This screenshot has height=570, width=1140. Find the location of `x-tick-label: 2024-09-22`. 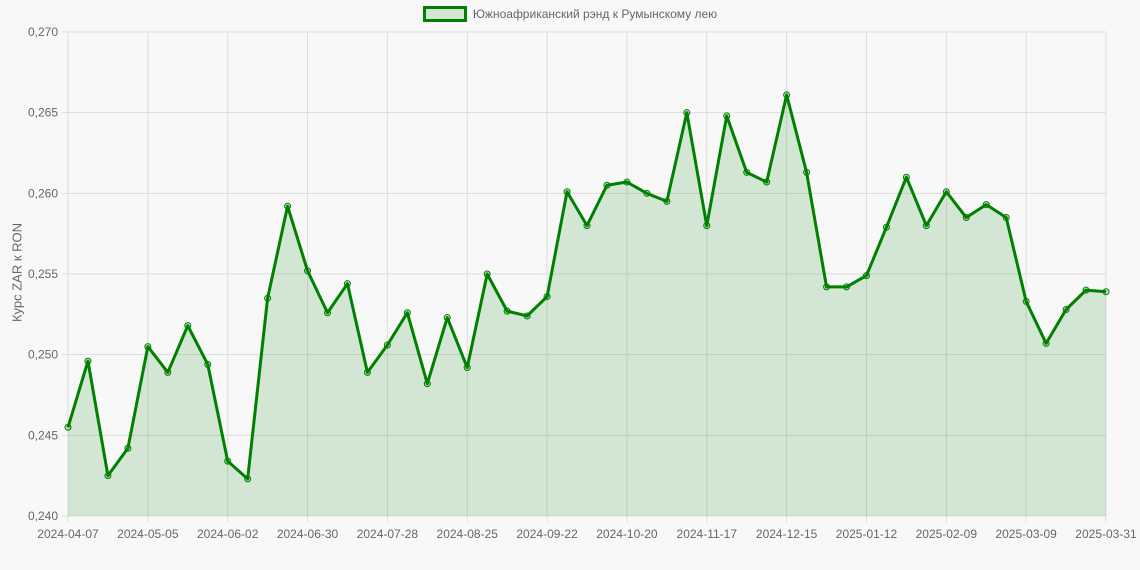

x-tick-label: 2024-09-22 is located at coordinates (547, 534).